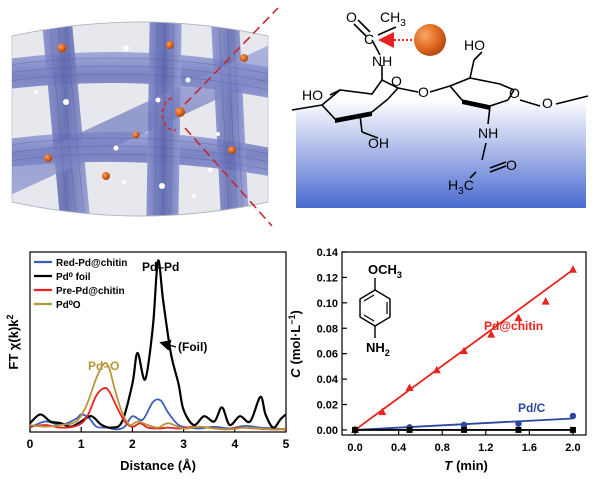 The image size is (600, 488). What do you see at coordinates (91, 263) in the screenshot?
I see `legend-label: Red-Pd@chitin` at bounding box center [91, 263].